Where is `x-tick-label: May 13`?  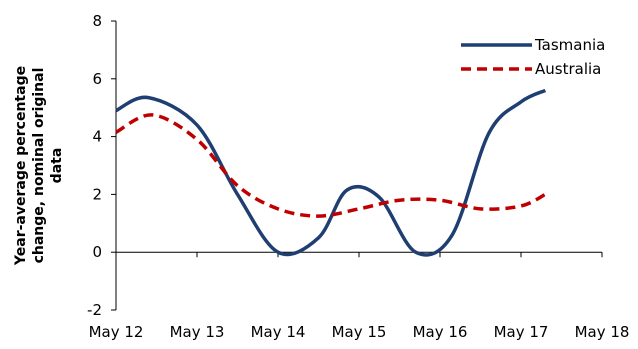 x-tick-label: May 13 is located at coordinates (197, 332).